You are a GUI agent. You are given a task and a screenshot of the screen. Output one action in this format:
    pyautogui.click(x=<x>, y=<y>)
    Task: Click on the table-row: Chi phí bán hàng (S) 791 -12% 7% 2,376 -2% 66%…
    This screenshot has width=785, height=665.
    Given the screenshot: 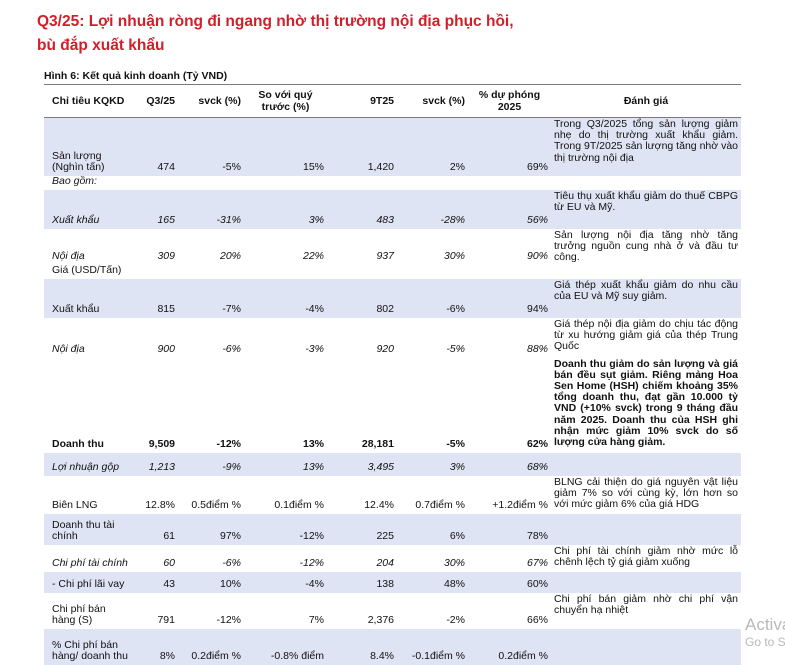 What is the action you would take?
    pyautogui.click(x=392, y=611)
    